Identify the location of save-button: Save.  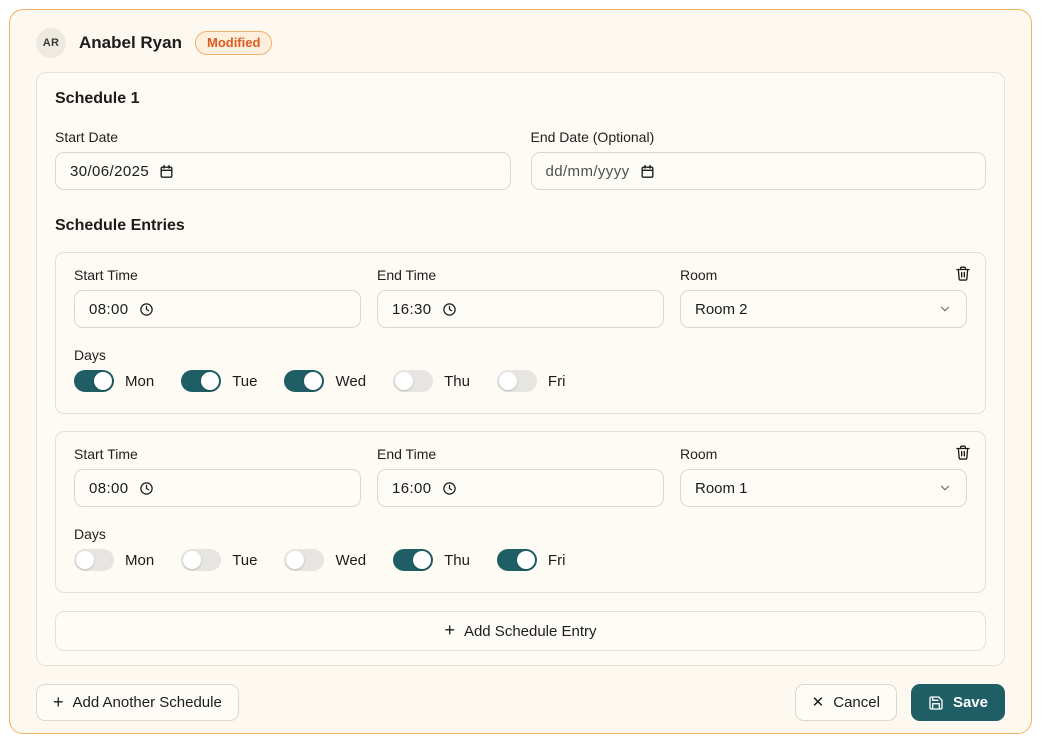
(957, 702).